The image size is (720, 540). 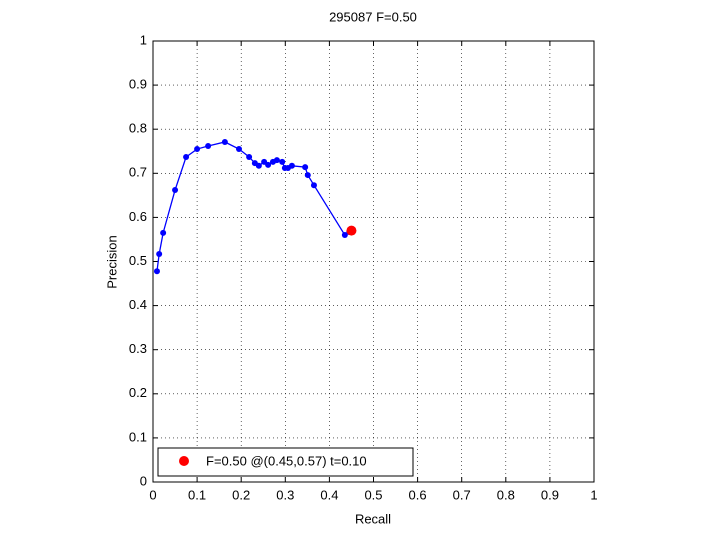 I want to click on y-tick-label: 0, so click(x=143, y=480).